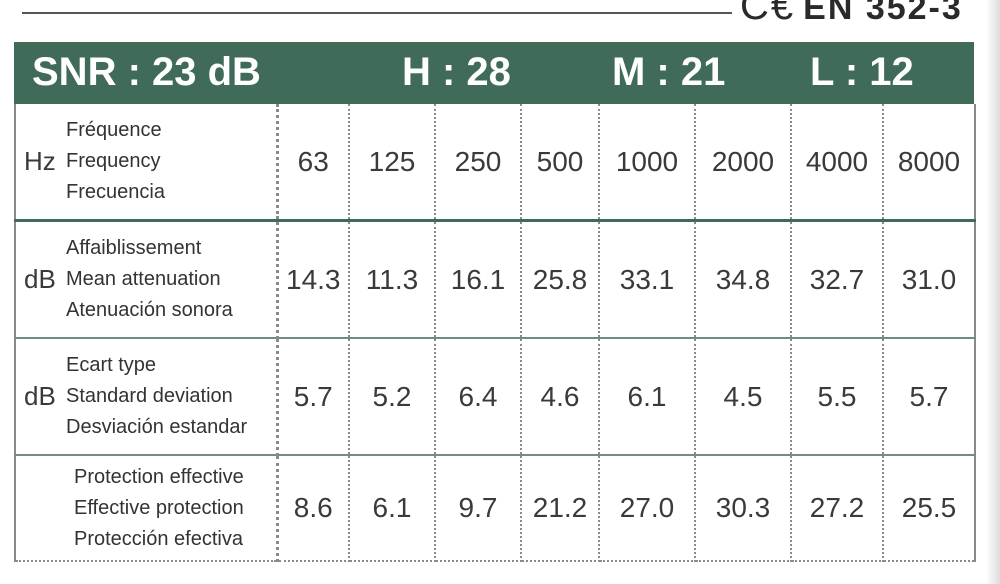 Image resolution: width=1000 pixels, height=584 pixels. I want to click on value-cell: 63, so click(313, 163).